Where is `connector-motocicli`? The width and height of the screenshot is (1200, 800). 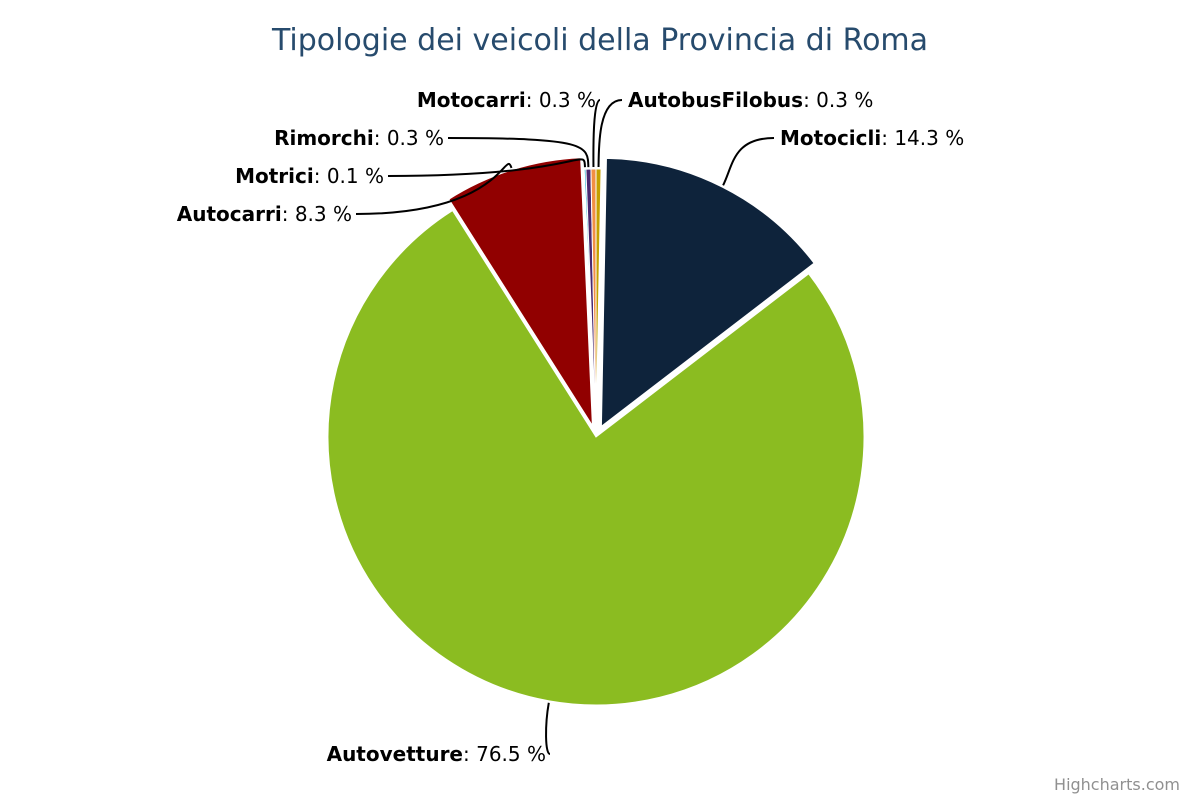 connector-motocicli is located at coordinates (748, 161).